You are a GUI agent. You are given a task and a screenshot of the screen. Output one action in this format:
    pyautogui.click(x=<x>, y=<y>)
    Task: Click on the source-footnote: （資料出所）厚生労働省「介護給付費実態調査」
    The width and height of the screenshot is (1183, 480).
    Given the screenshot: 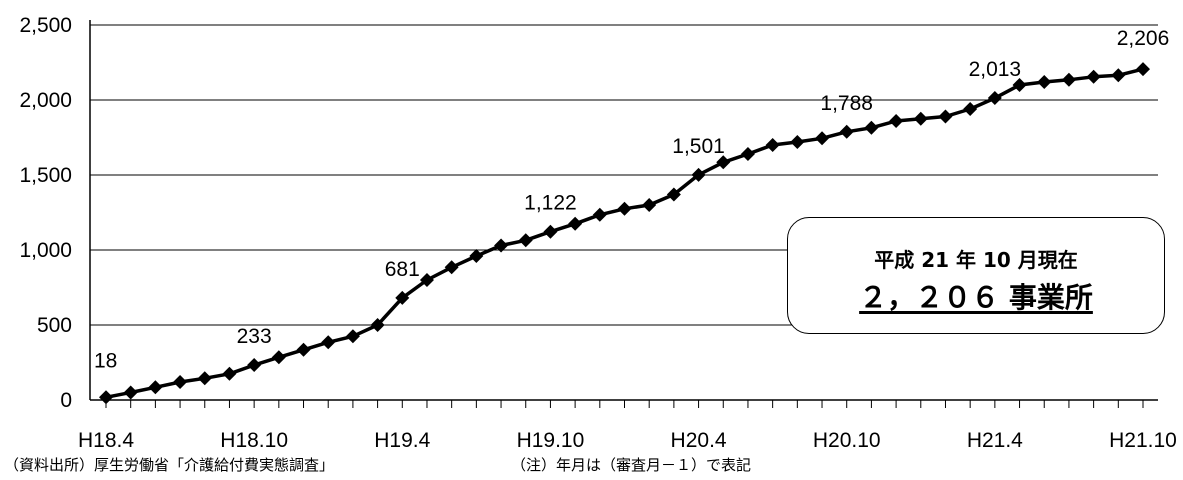 What is the action you would take?
    pyautogui.click(x=169, y=465)
    